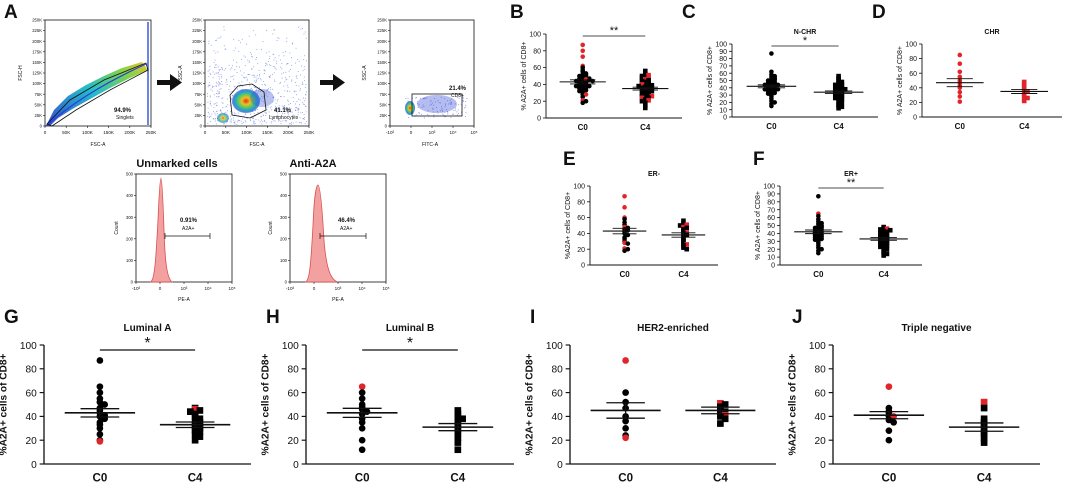 The height and width of the screenshot is (499, 1079). What do you see at coordinates (517, 12) in the screenshot?
I see `panel-letter-b: B` at bounding box center [517, 12].